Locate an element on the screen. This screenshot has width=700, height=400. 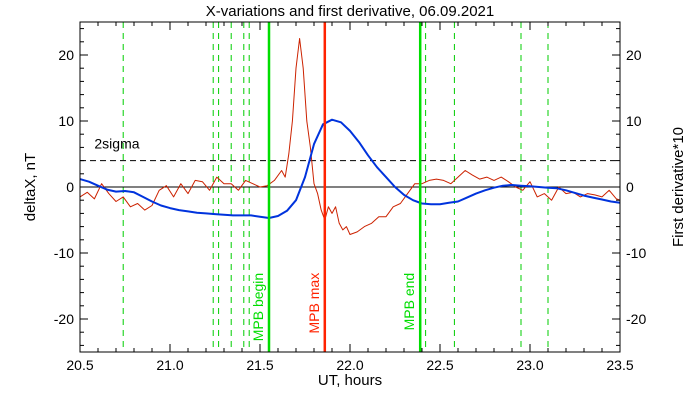
event-label-0: MPB begin is located at coordinates (258, 307).